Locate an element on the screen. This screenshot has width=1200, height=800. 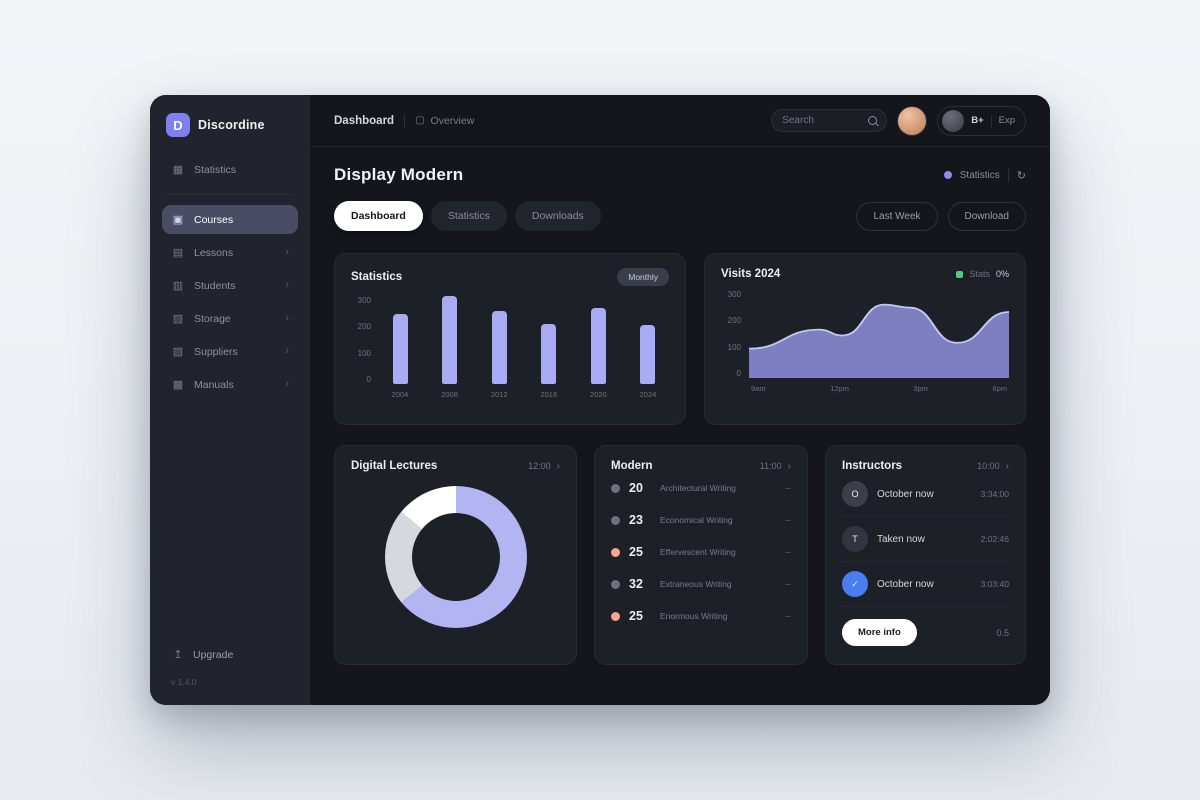
area-x-axis: 9am 12pm 3pm 6pm is located at coordinates (879, 388).